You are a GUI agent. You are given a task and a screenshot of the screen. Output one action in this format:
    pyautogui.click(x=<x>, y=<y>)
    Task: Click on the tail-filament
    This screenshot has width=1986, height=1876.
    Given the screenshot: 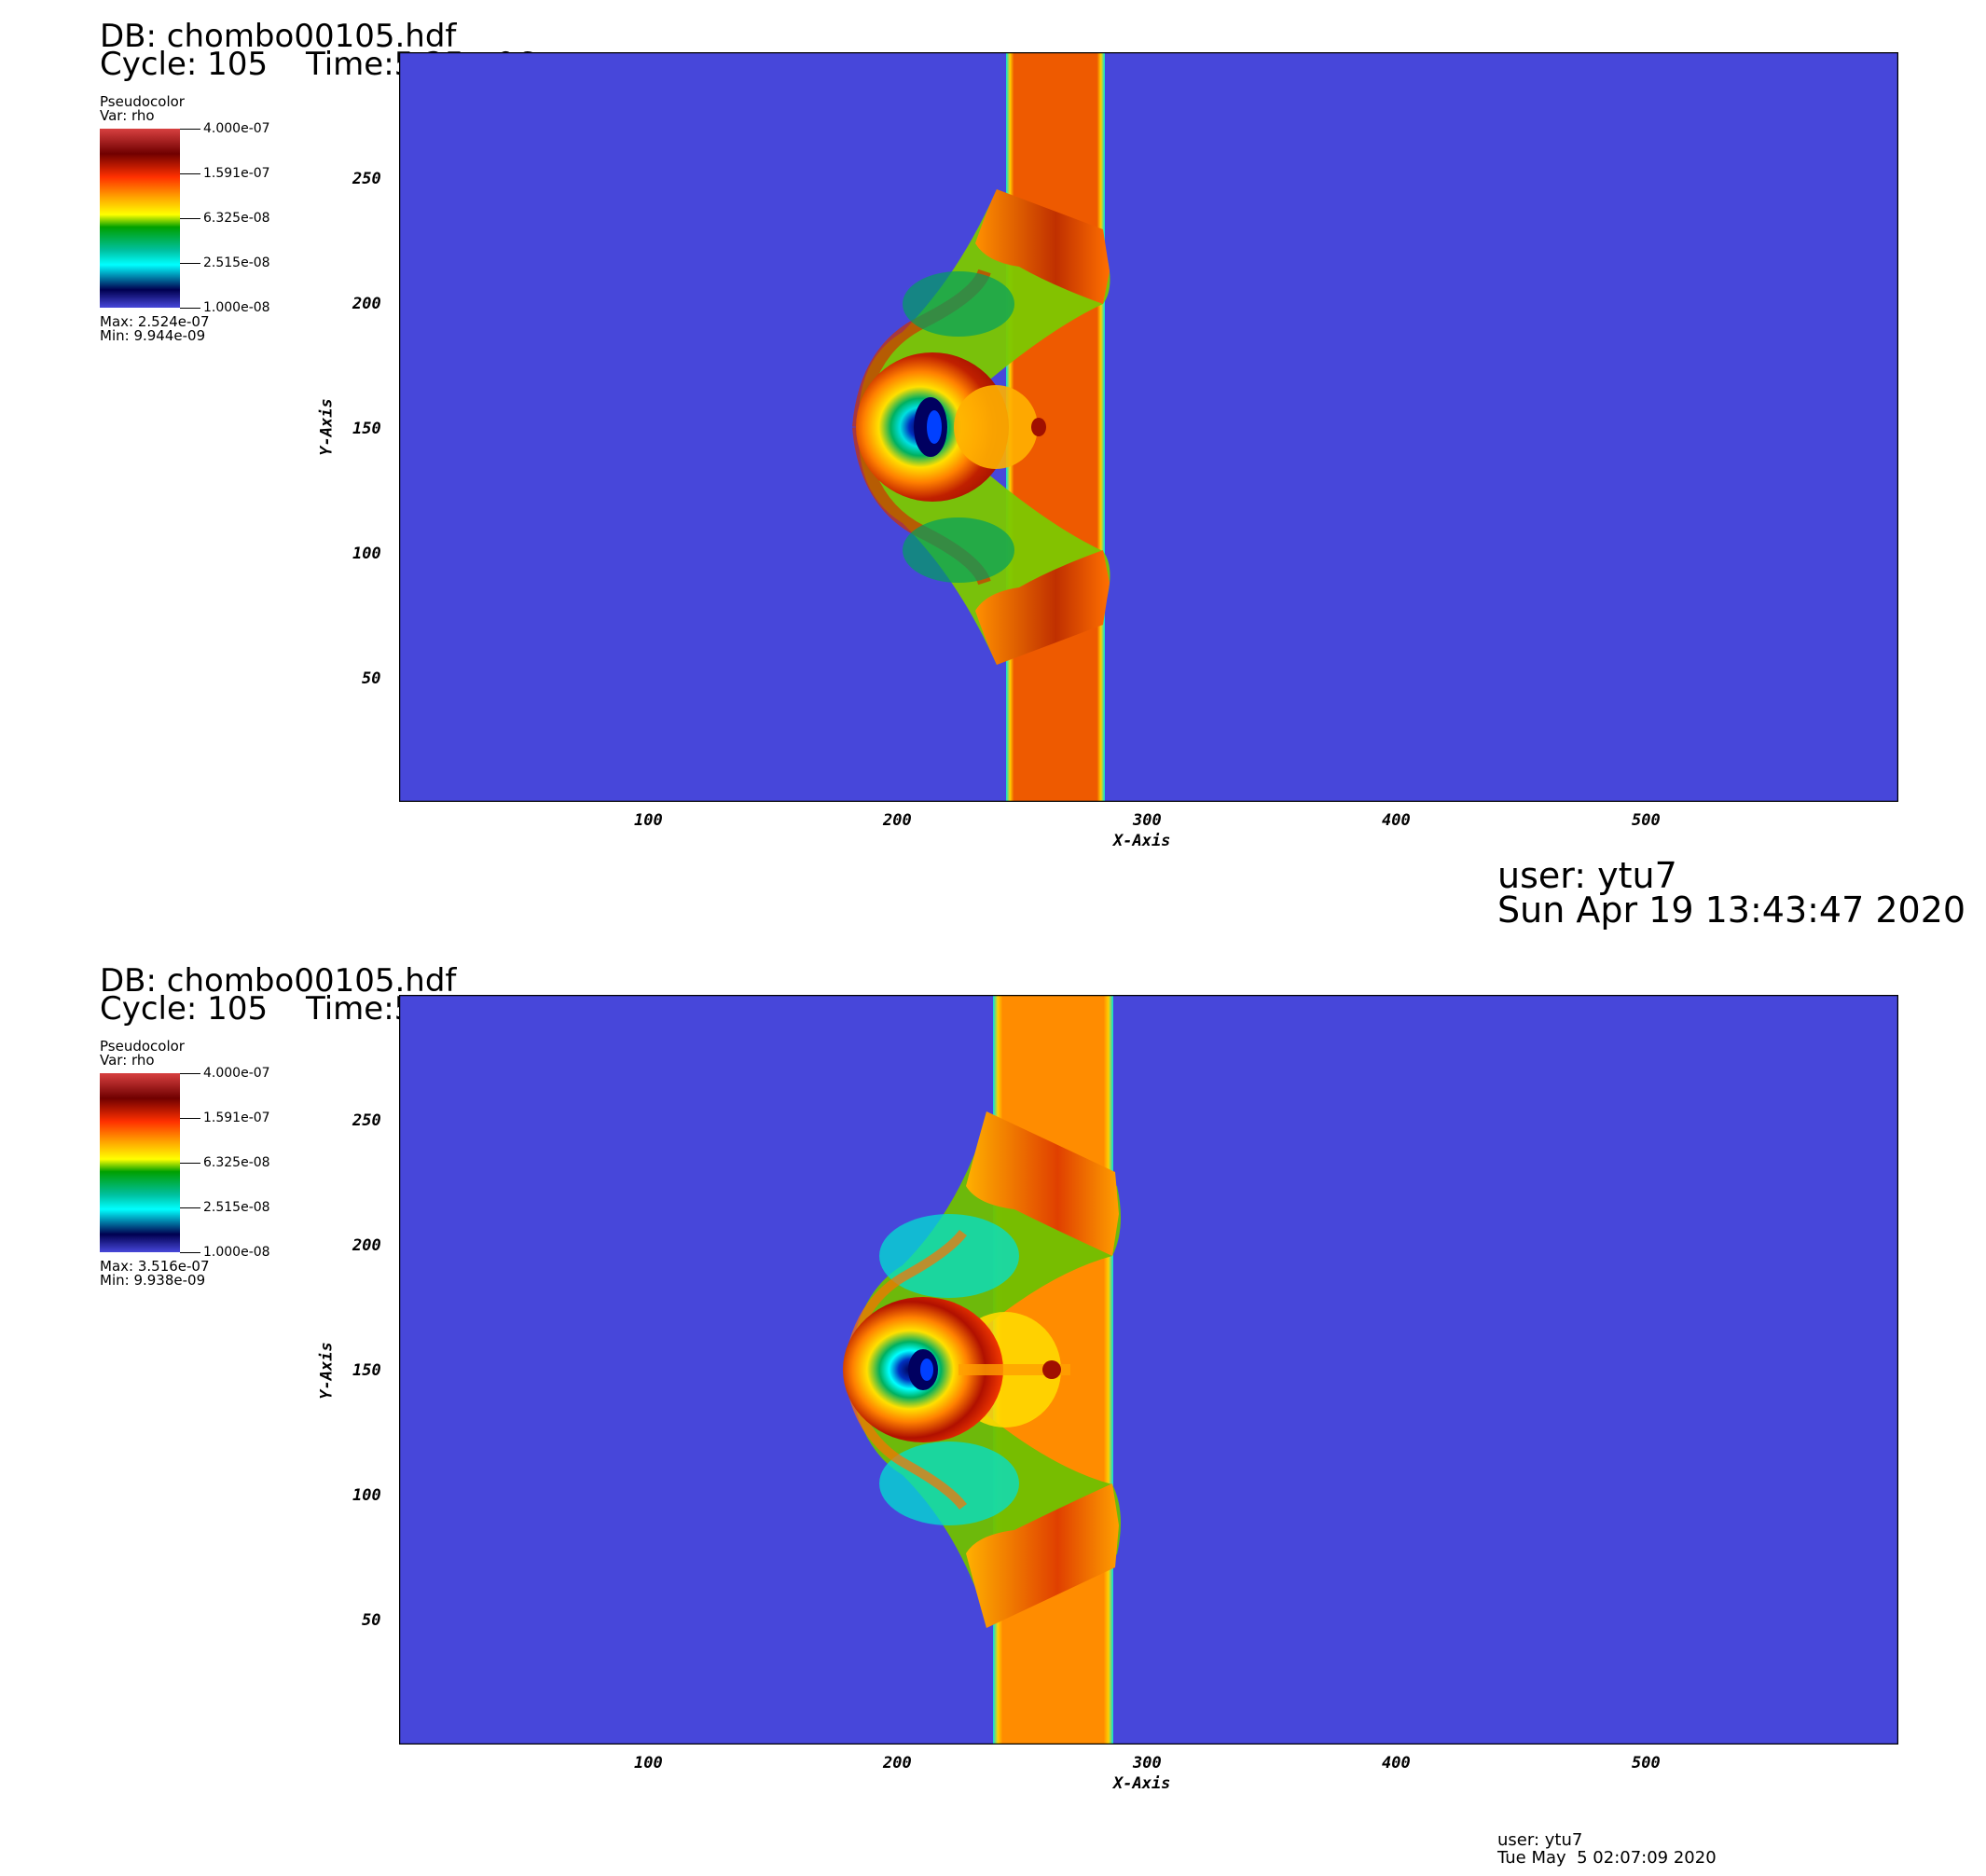 What is the action you would take?
    pyautogui.click(x=1015, y=1370)
    